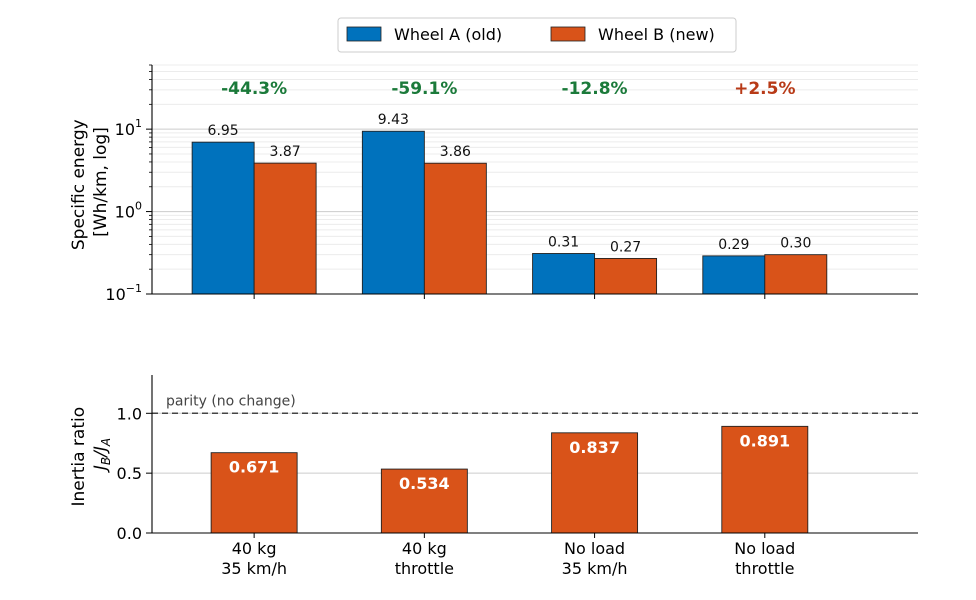  I want to click on top-change-annotation: -44.3%, so click(254, 89).